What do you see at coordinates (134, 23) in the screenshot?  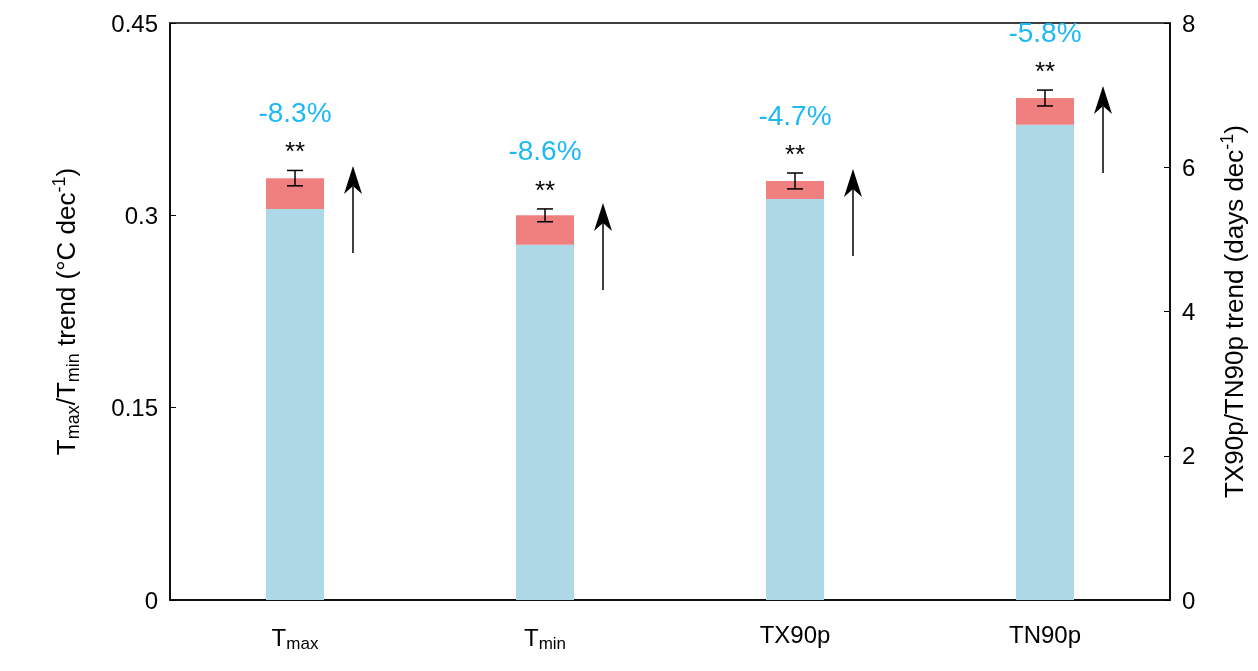 I see `y-tick-label: 0.45` at bounding box center [134, 23].